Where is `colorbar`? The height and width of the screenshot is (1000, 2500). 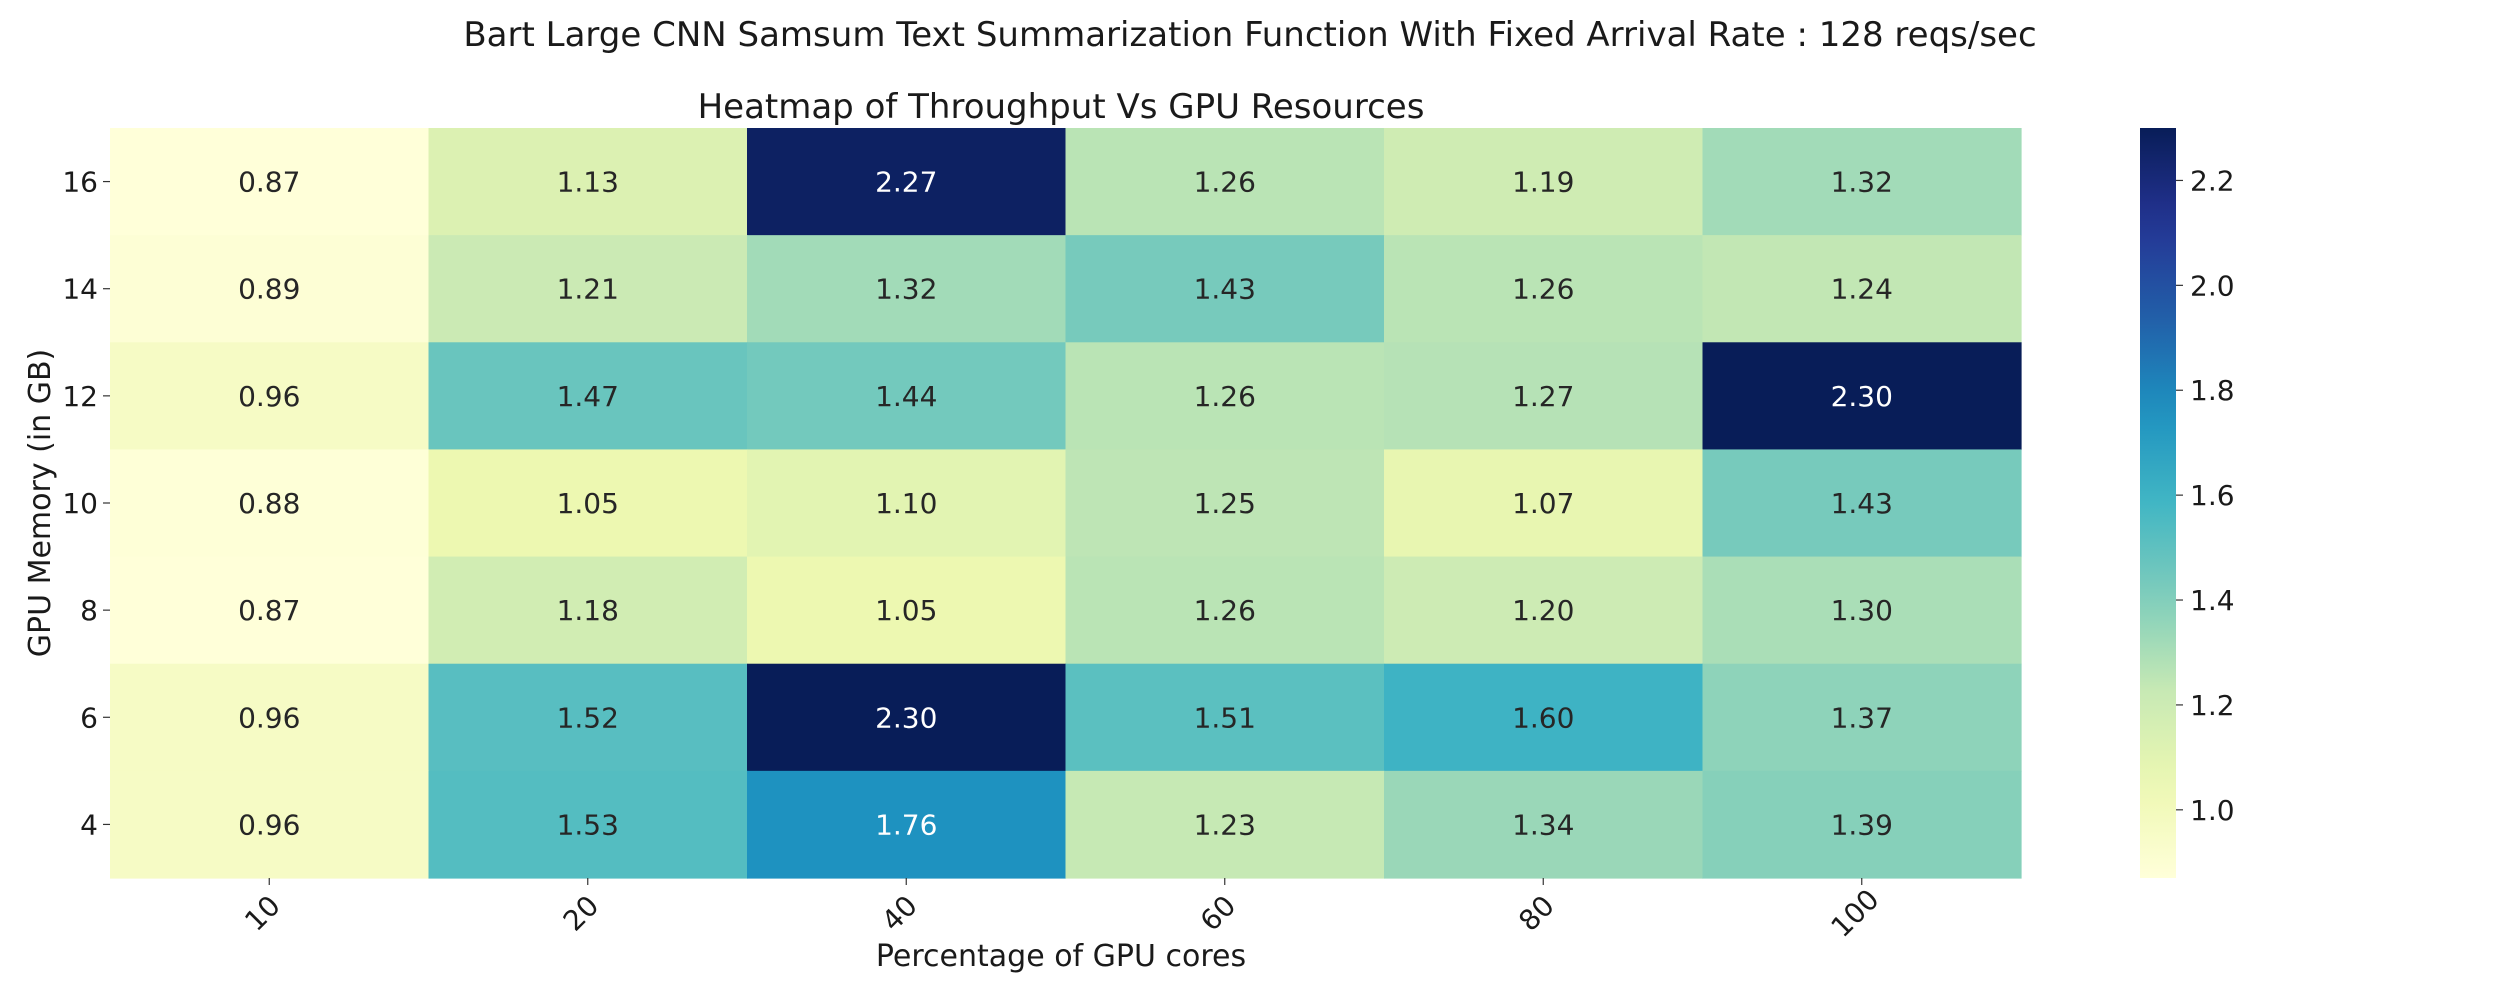
colorbar is located at coordinates (2158, 503).